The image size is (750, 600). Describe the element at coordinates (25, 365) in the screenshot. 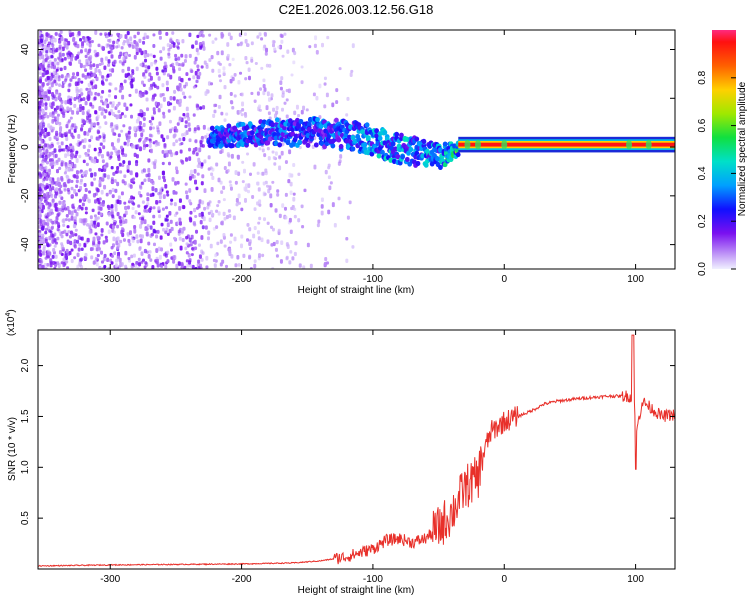

I see `y-tick-label: 2.0` at that location.